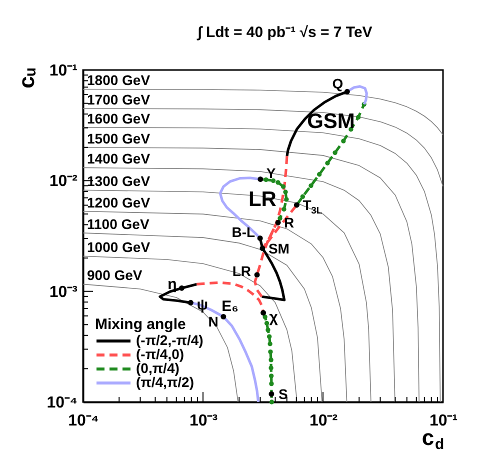 The image size is (498, 471). What do you see at coordinates (118, 224) in the screenshot?
I see `annotation: 1100 GeV` at bounding box center [118, 224].